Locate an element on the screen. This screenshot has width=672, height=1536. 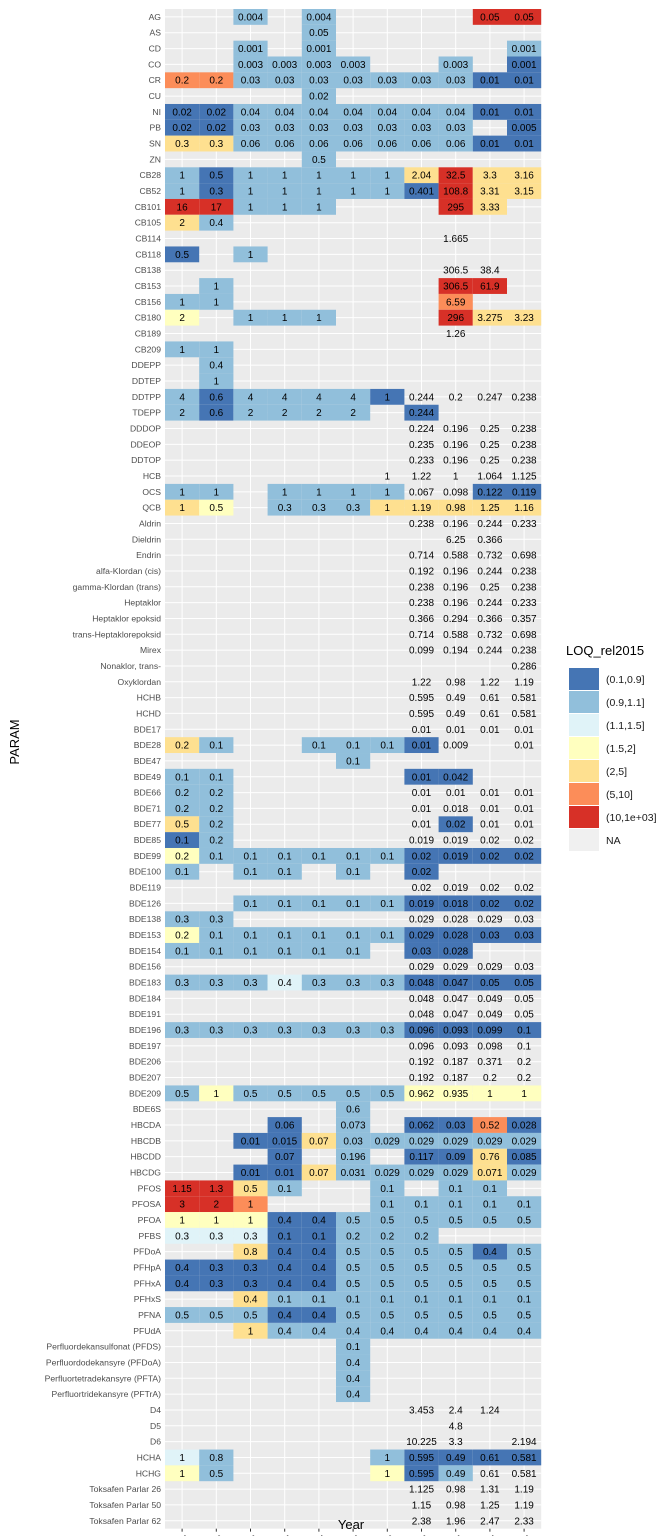
cell-value-label: 2 is located at coordinates (217, 1205).